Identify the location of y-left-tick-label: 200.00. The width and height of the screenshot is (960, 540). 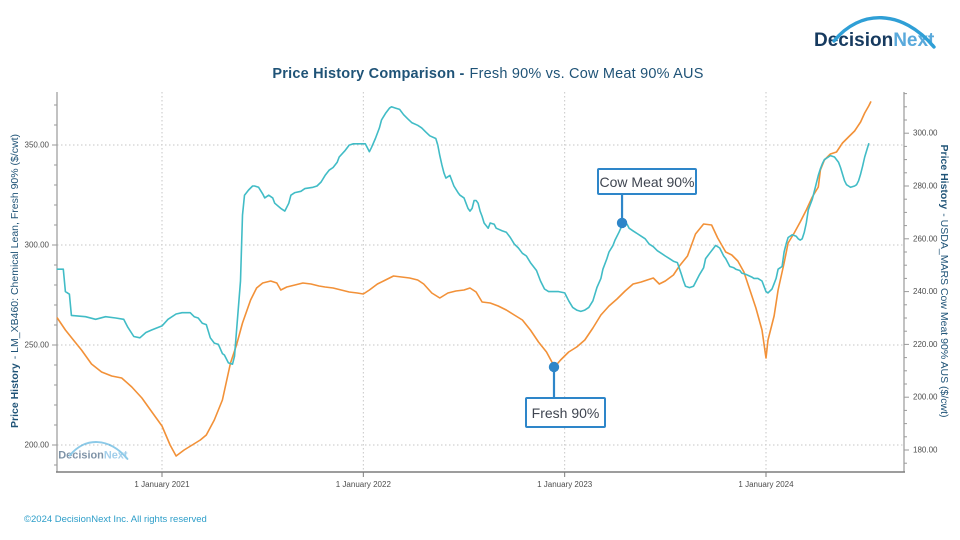
(37, 445).